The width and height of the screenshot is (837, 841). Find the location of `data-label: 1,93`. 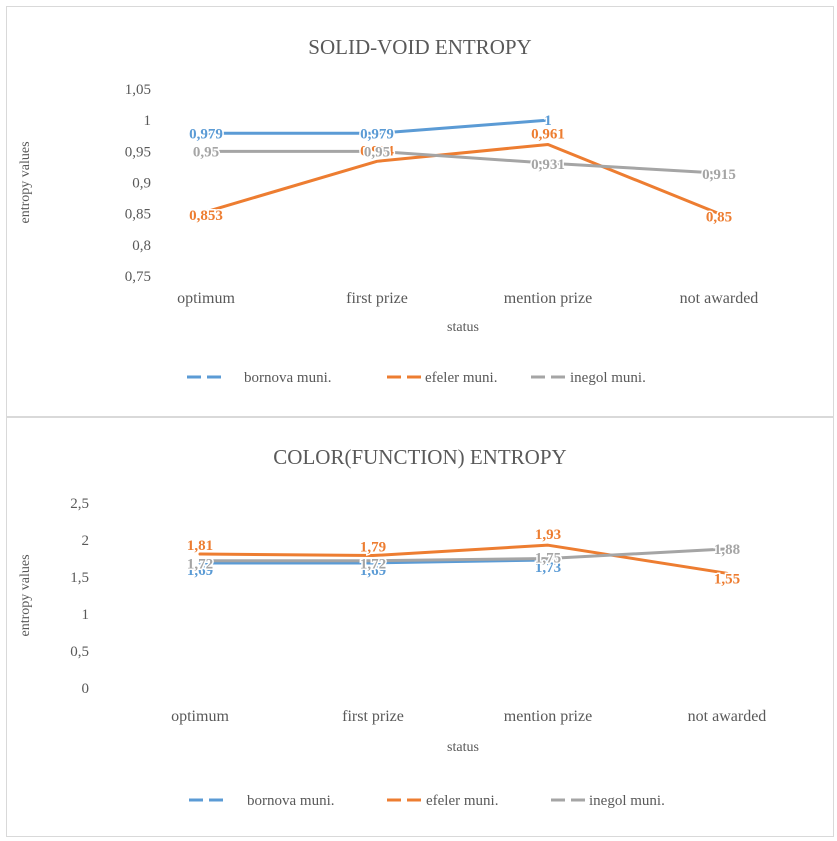

data-label: 1,93 is located at coordinates (548, 535).